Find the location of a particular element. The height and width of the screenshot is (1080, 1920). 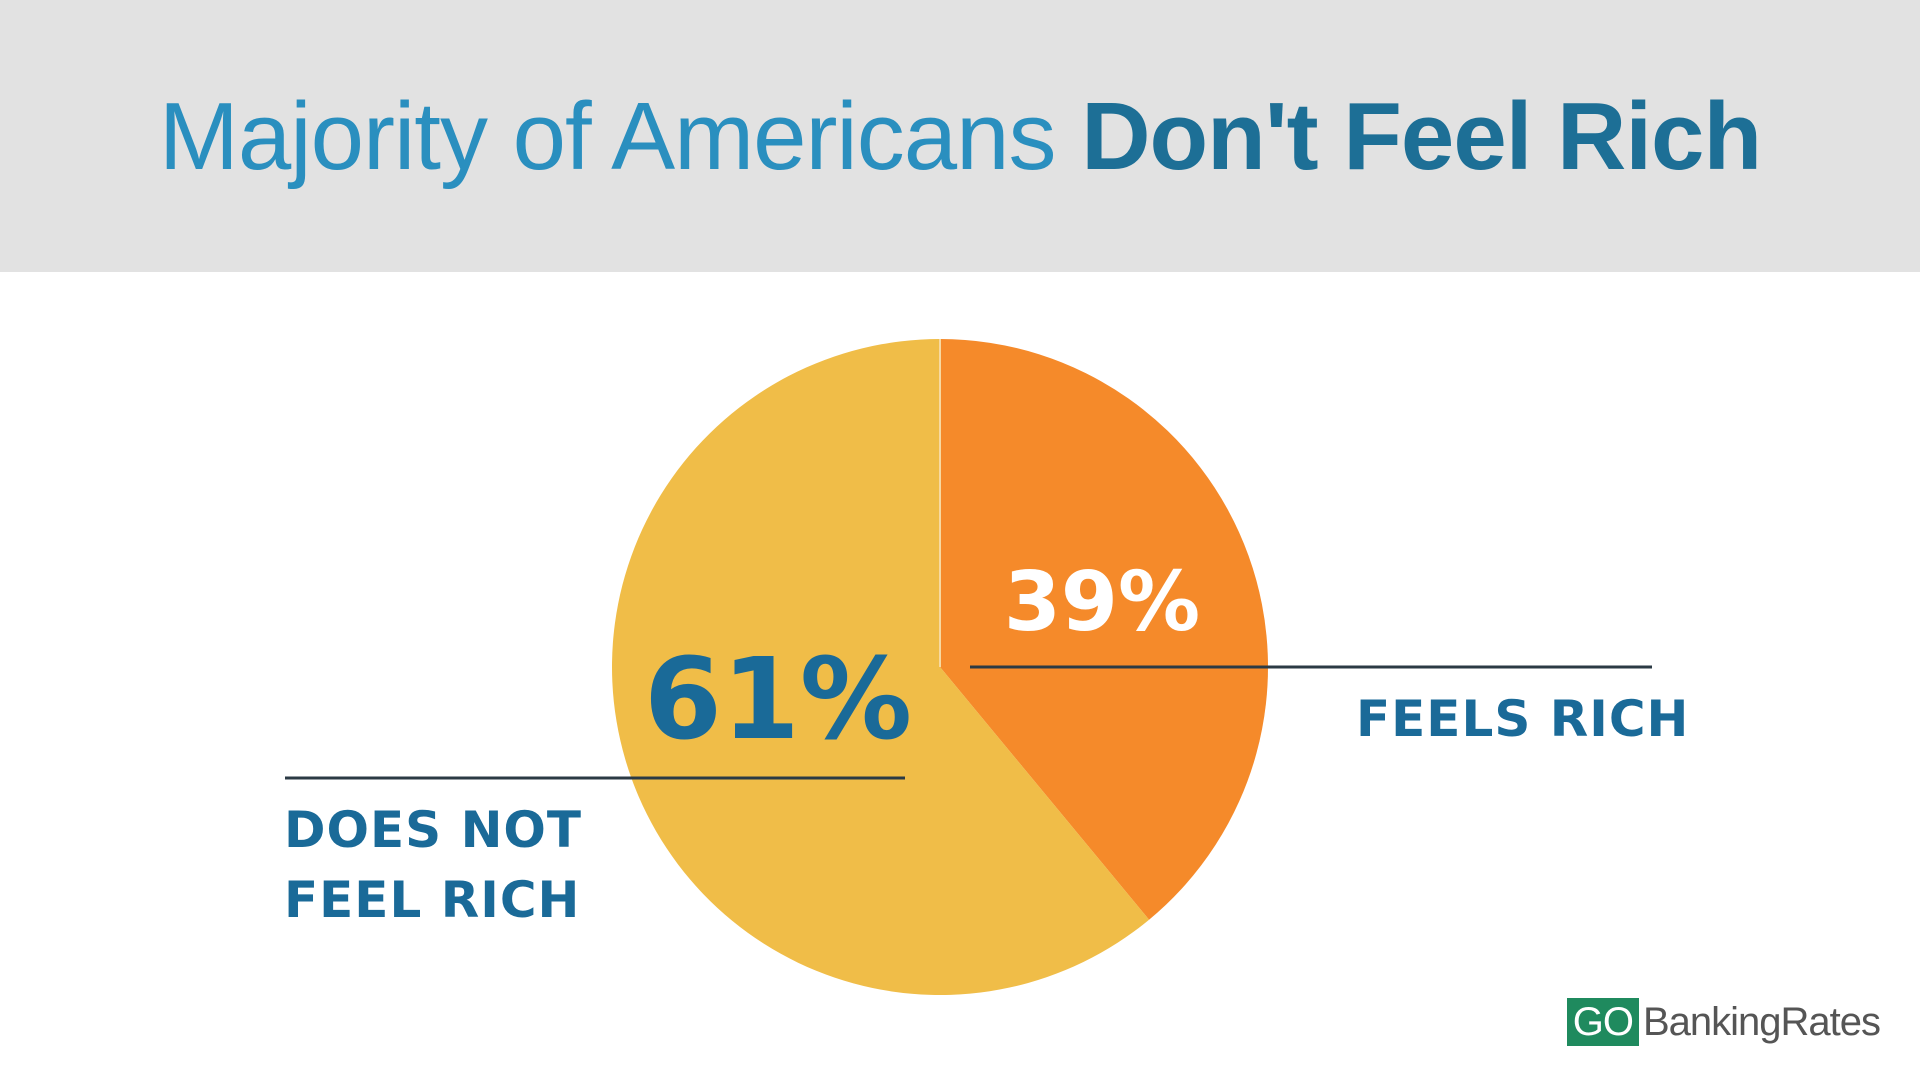

value-label-feels-rich: 39% is located at coordinates (1102, 602).